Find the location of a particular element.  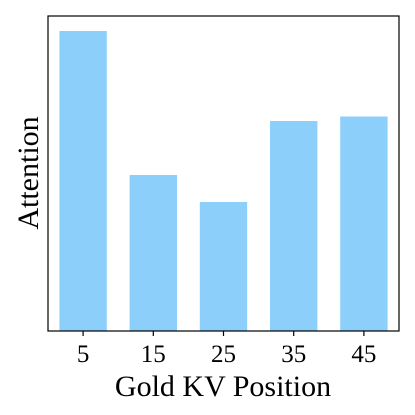

x-tick-label-5: 5 is located at coordinates (83, 354).